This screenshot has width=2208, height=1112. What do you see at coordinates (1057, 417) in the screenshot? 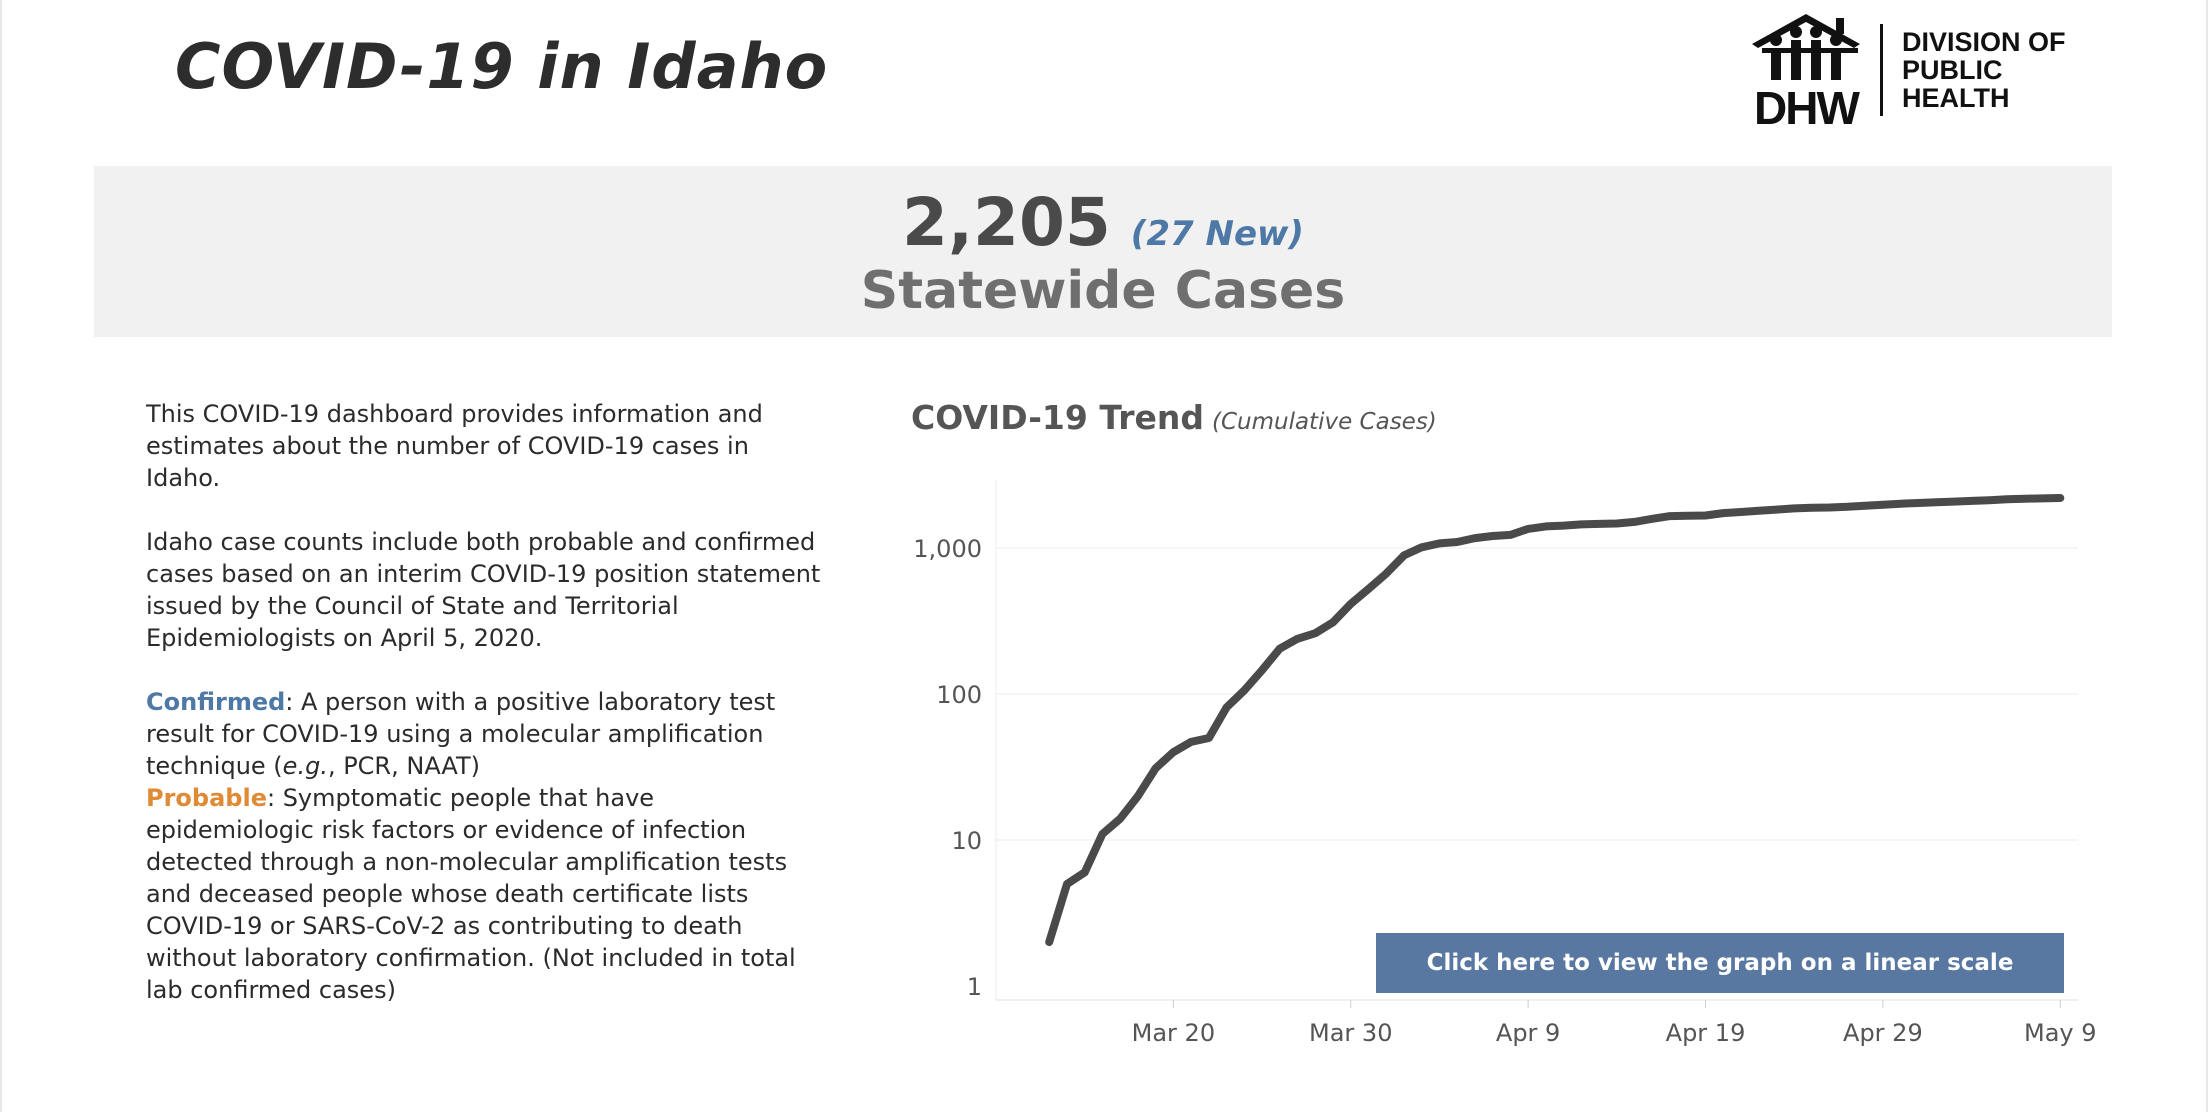
I see `chart-title-main: COVID-19 Trend` at bounding box center [1057, 417].